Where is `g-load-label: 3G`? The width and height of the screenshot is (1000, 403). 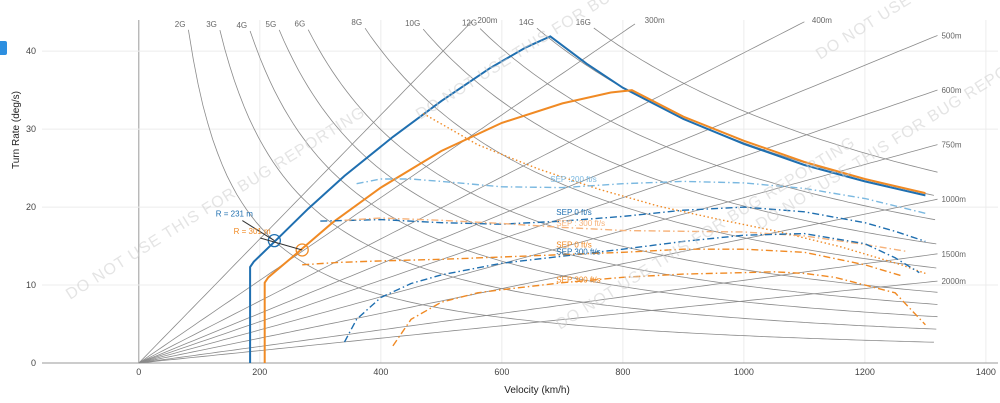
g-load-label: 3G is located at coordinates (211, 24).